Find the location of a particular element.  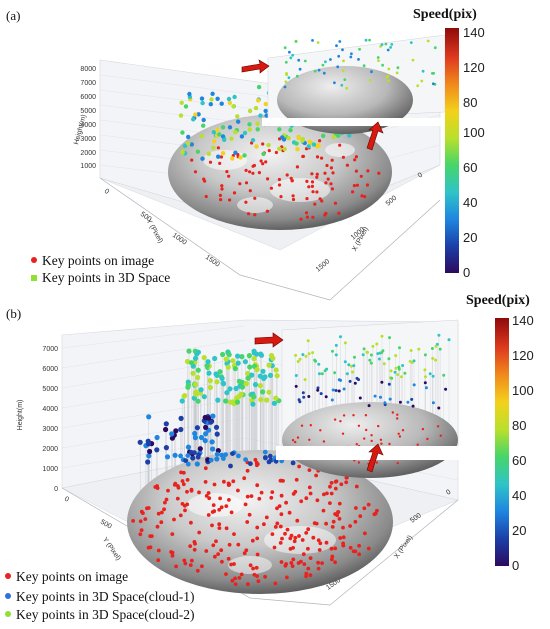

panel-a-y-title: Y (Pixel) is located at coordinates (154, 231).